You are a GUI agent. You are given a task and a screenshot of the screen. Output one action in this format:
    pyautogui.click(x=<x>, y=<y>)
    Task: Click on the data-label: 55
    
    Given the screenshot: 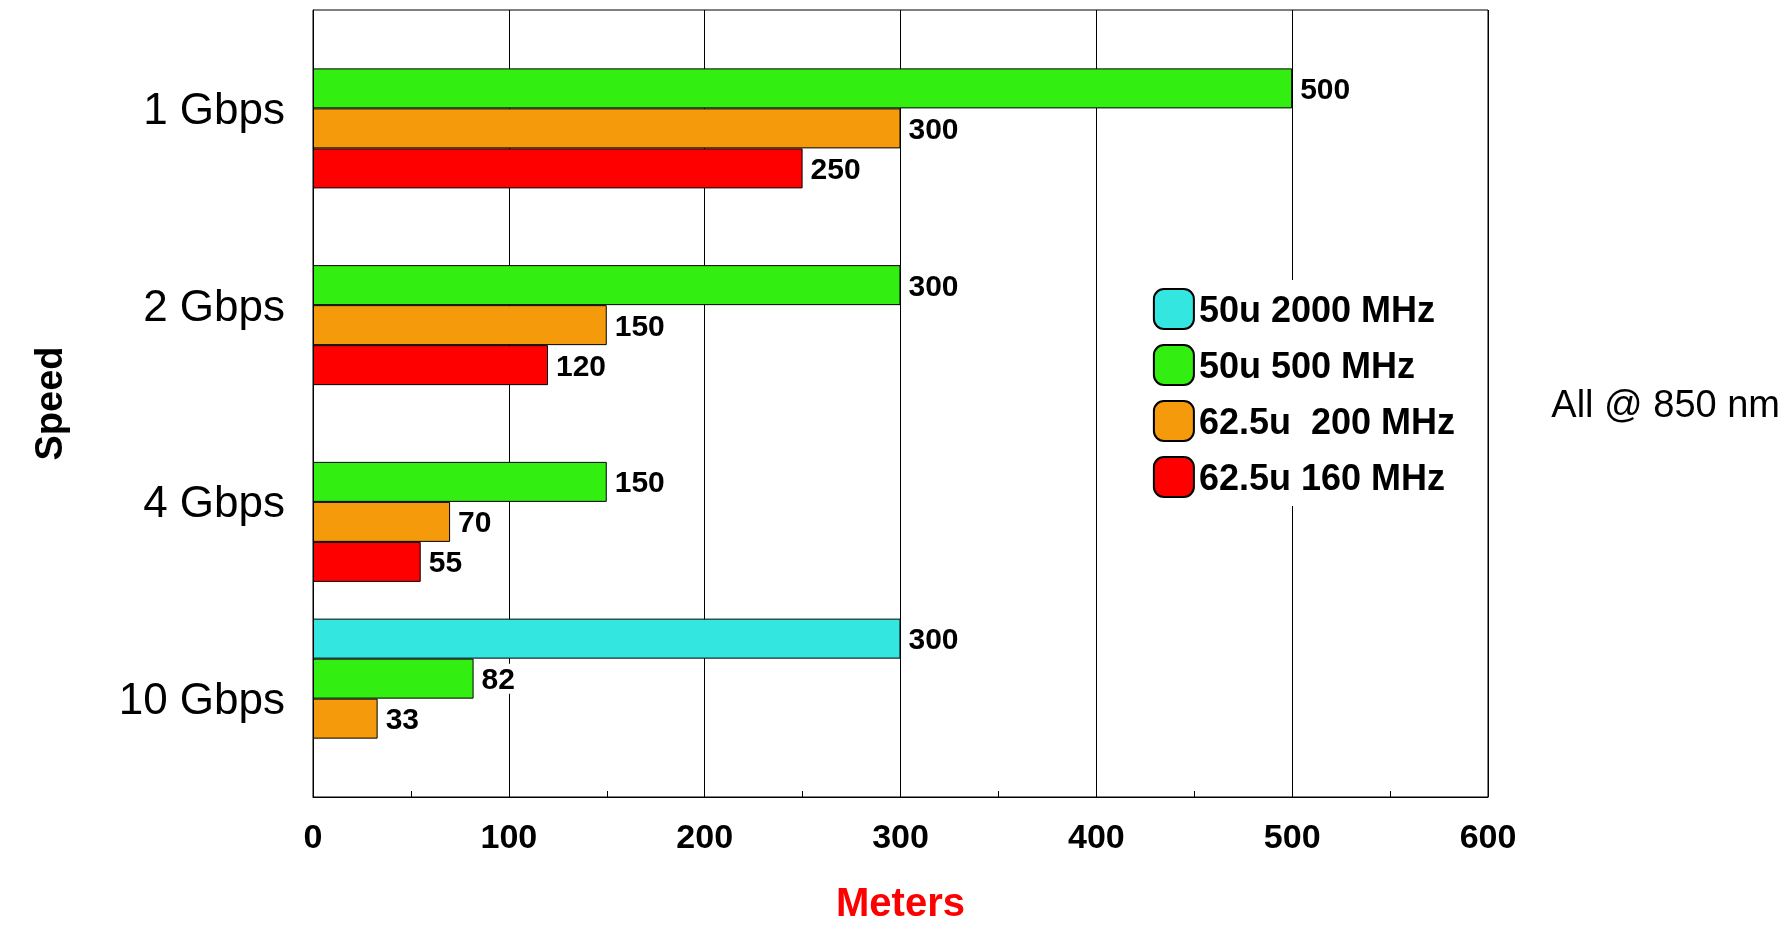 What is the action you would take?
    pyautogui.click(x=445, y=562)
    